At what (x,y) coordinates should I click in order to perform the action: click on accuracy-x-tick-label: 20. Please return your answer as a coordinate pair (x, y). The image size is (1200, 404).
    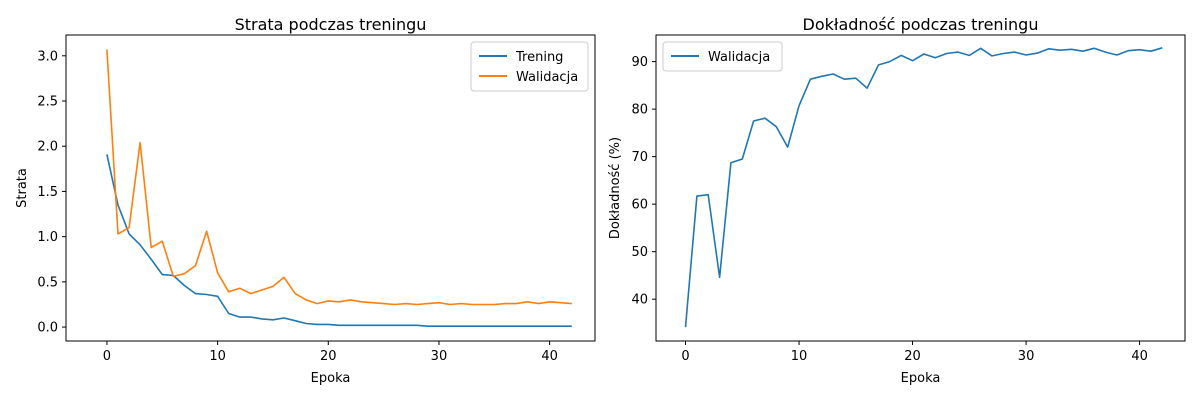
    Looking at the image, I should click on (912, 356).